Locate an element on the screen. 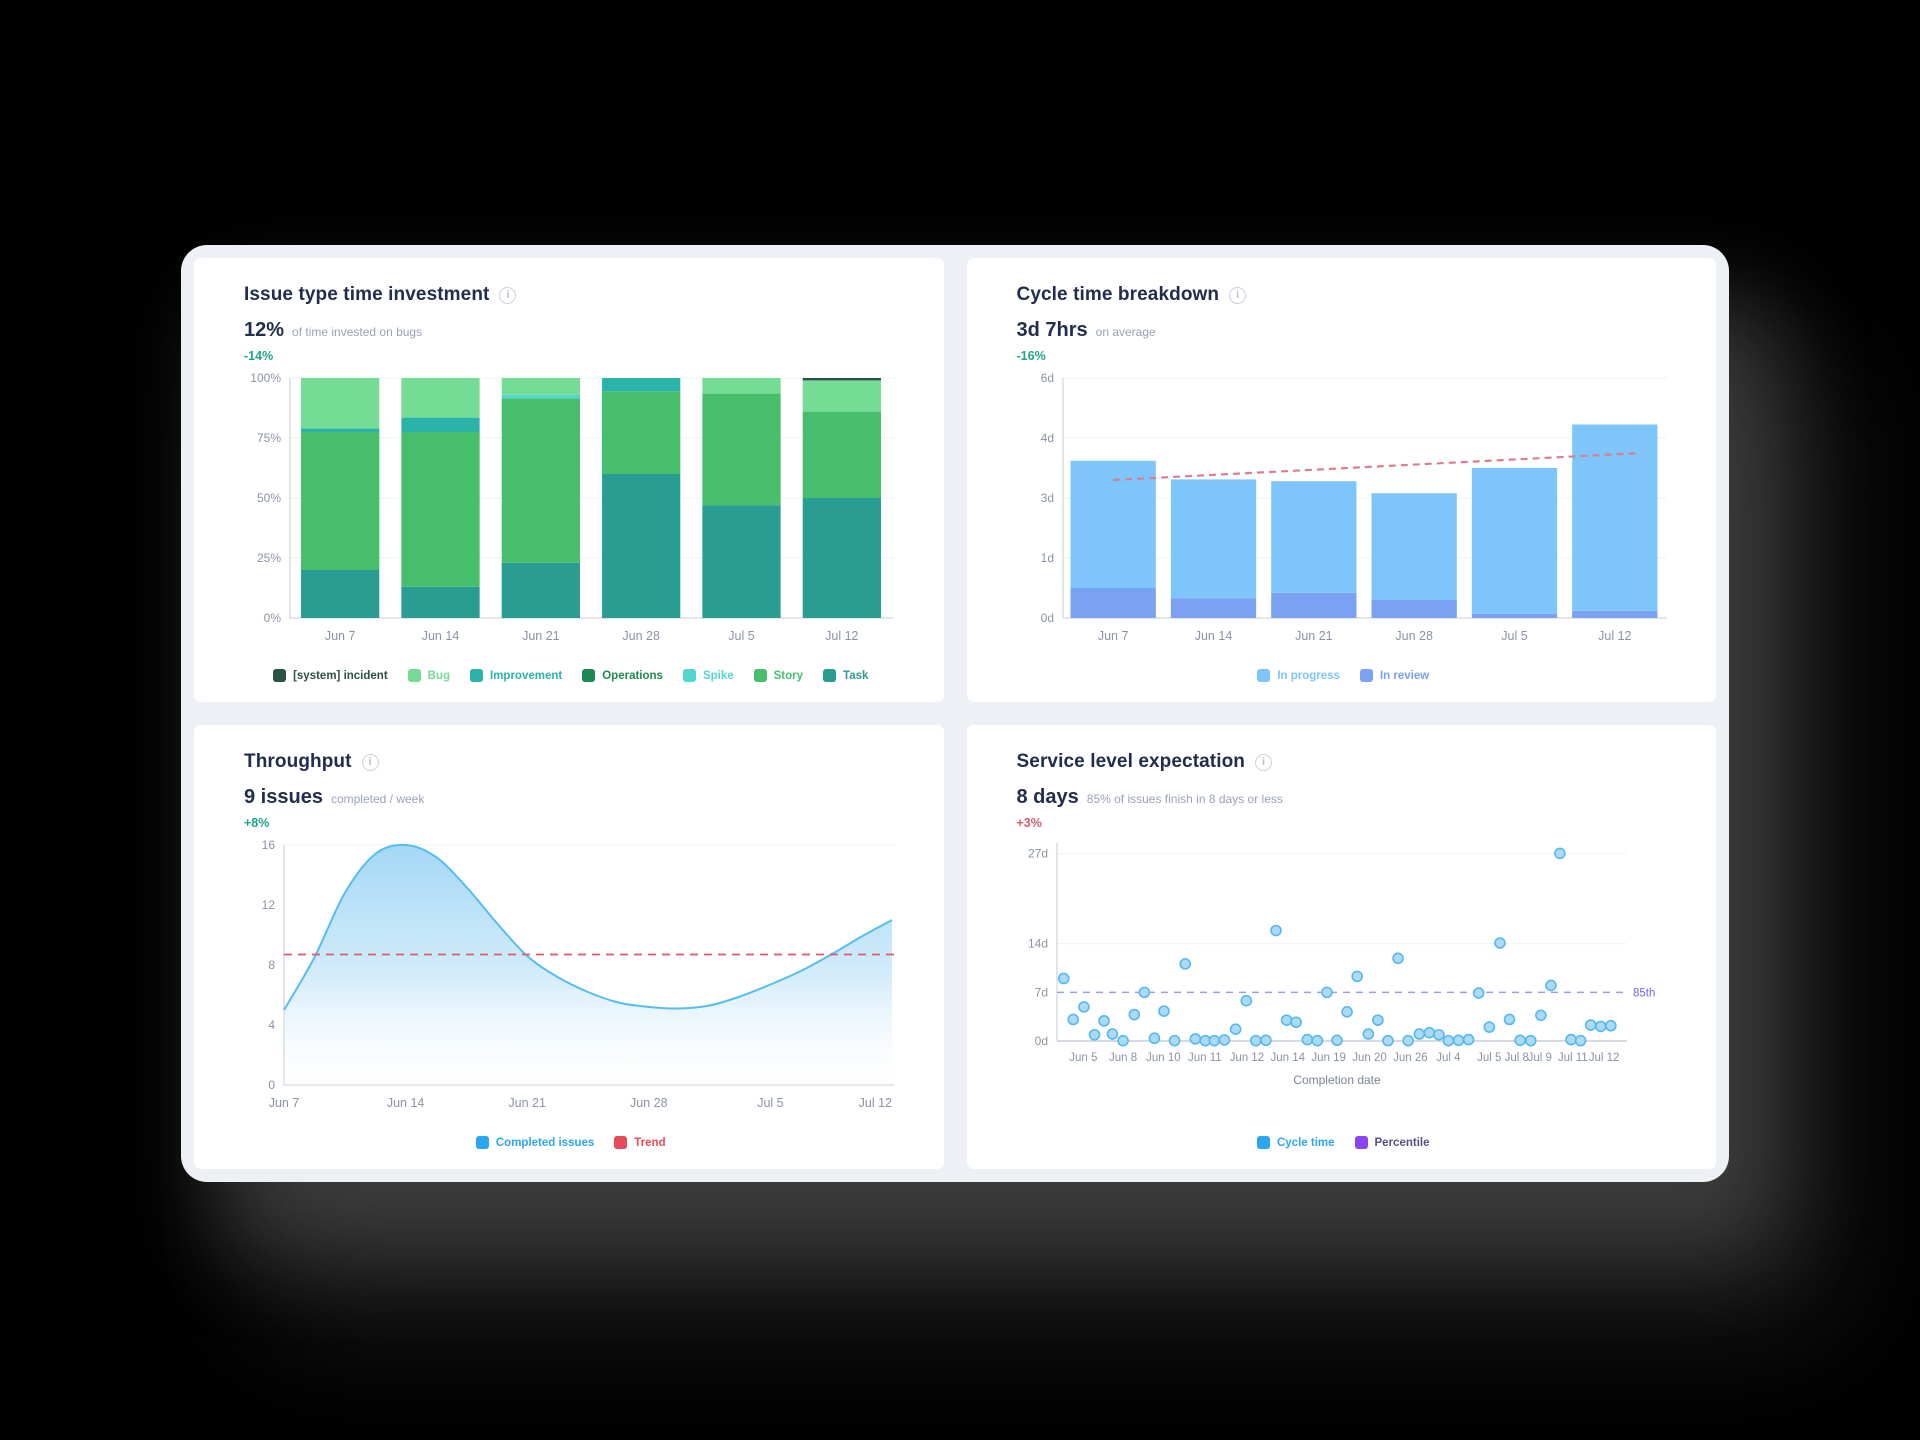 This screenshot has width=1920, height=1440. panel-header: Throughput i is located at coordinates (571, 762).